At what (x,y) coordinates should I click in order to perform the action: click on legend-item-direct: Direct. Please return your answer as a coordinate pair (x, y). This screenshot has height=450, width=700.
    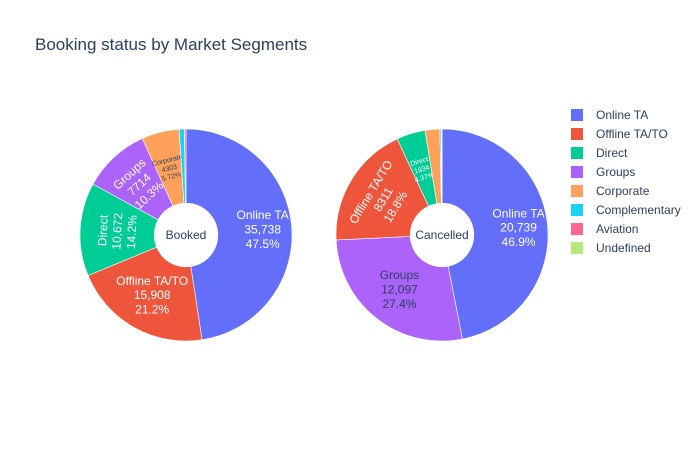
    Looking at the image, I should click on (599, 153).